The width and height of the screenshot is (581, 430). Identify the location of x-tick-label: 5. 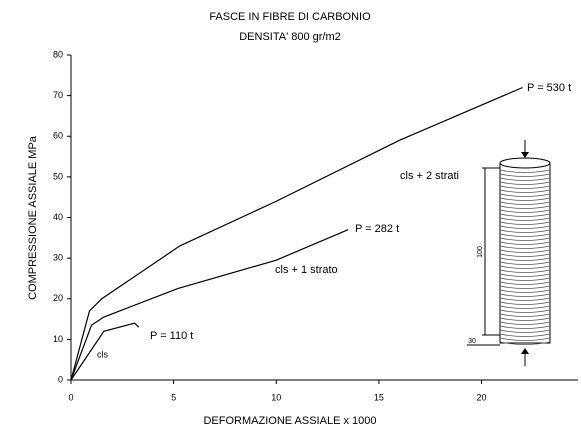
(173, 397).